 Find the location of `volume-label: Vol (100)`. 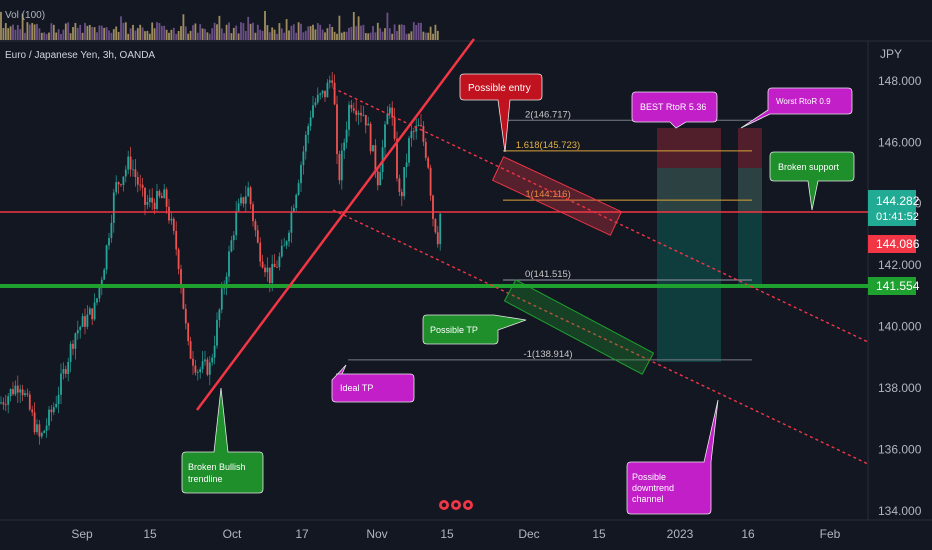

volume-label: Vol (100) is located at coordinates (25, 15).